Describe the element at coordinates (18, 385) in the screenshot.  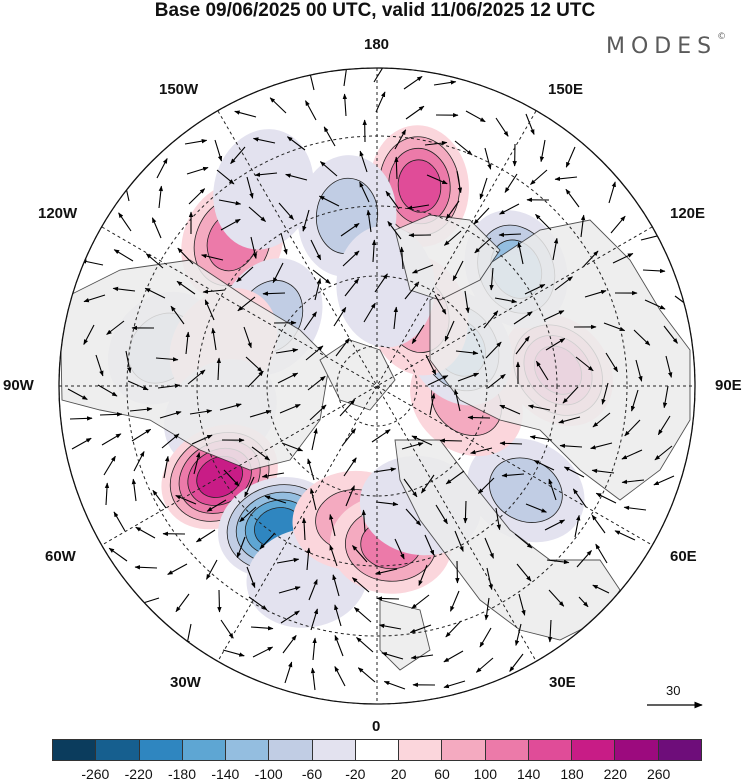
I see `lon-label-90w: 90W` at that location.